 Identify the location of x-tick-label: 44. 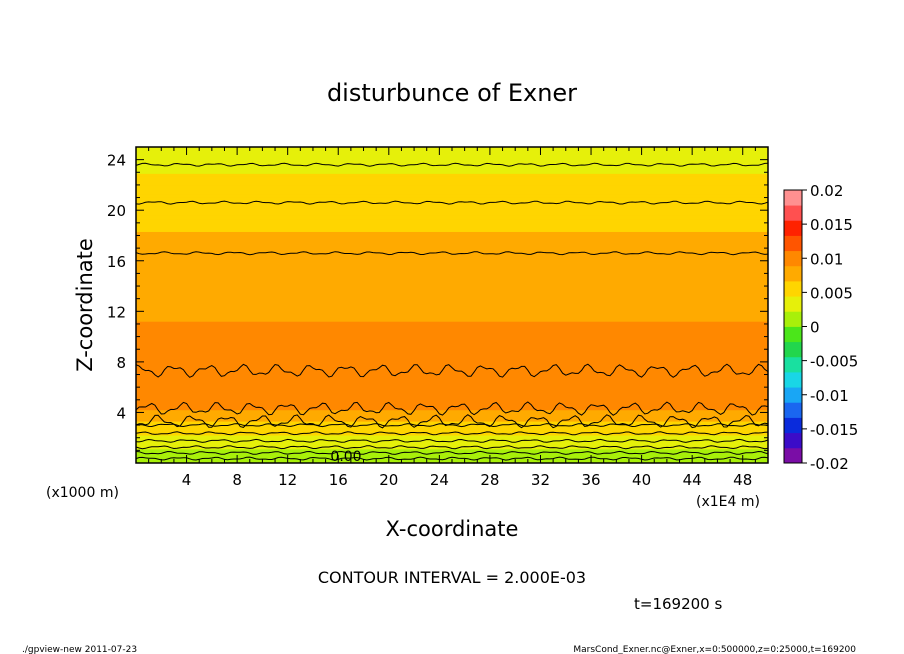
(692, 480).